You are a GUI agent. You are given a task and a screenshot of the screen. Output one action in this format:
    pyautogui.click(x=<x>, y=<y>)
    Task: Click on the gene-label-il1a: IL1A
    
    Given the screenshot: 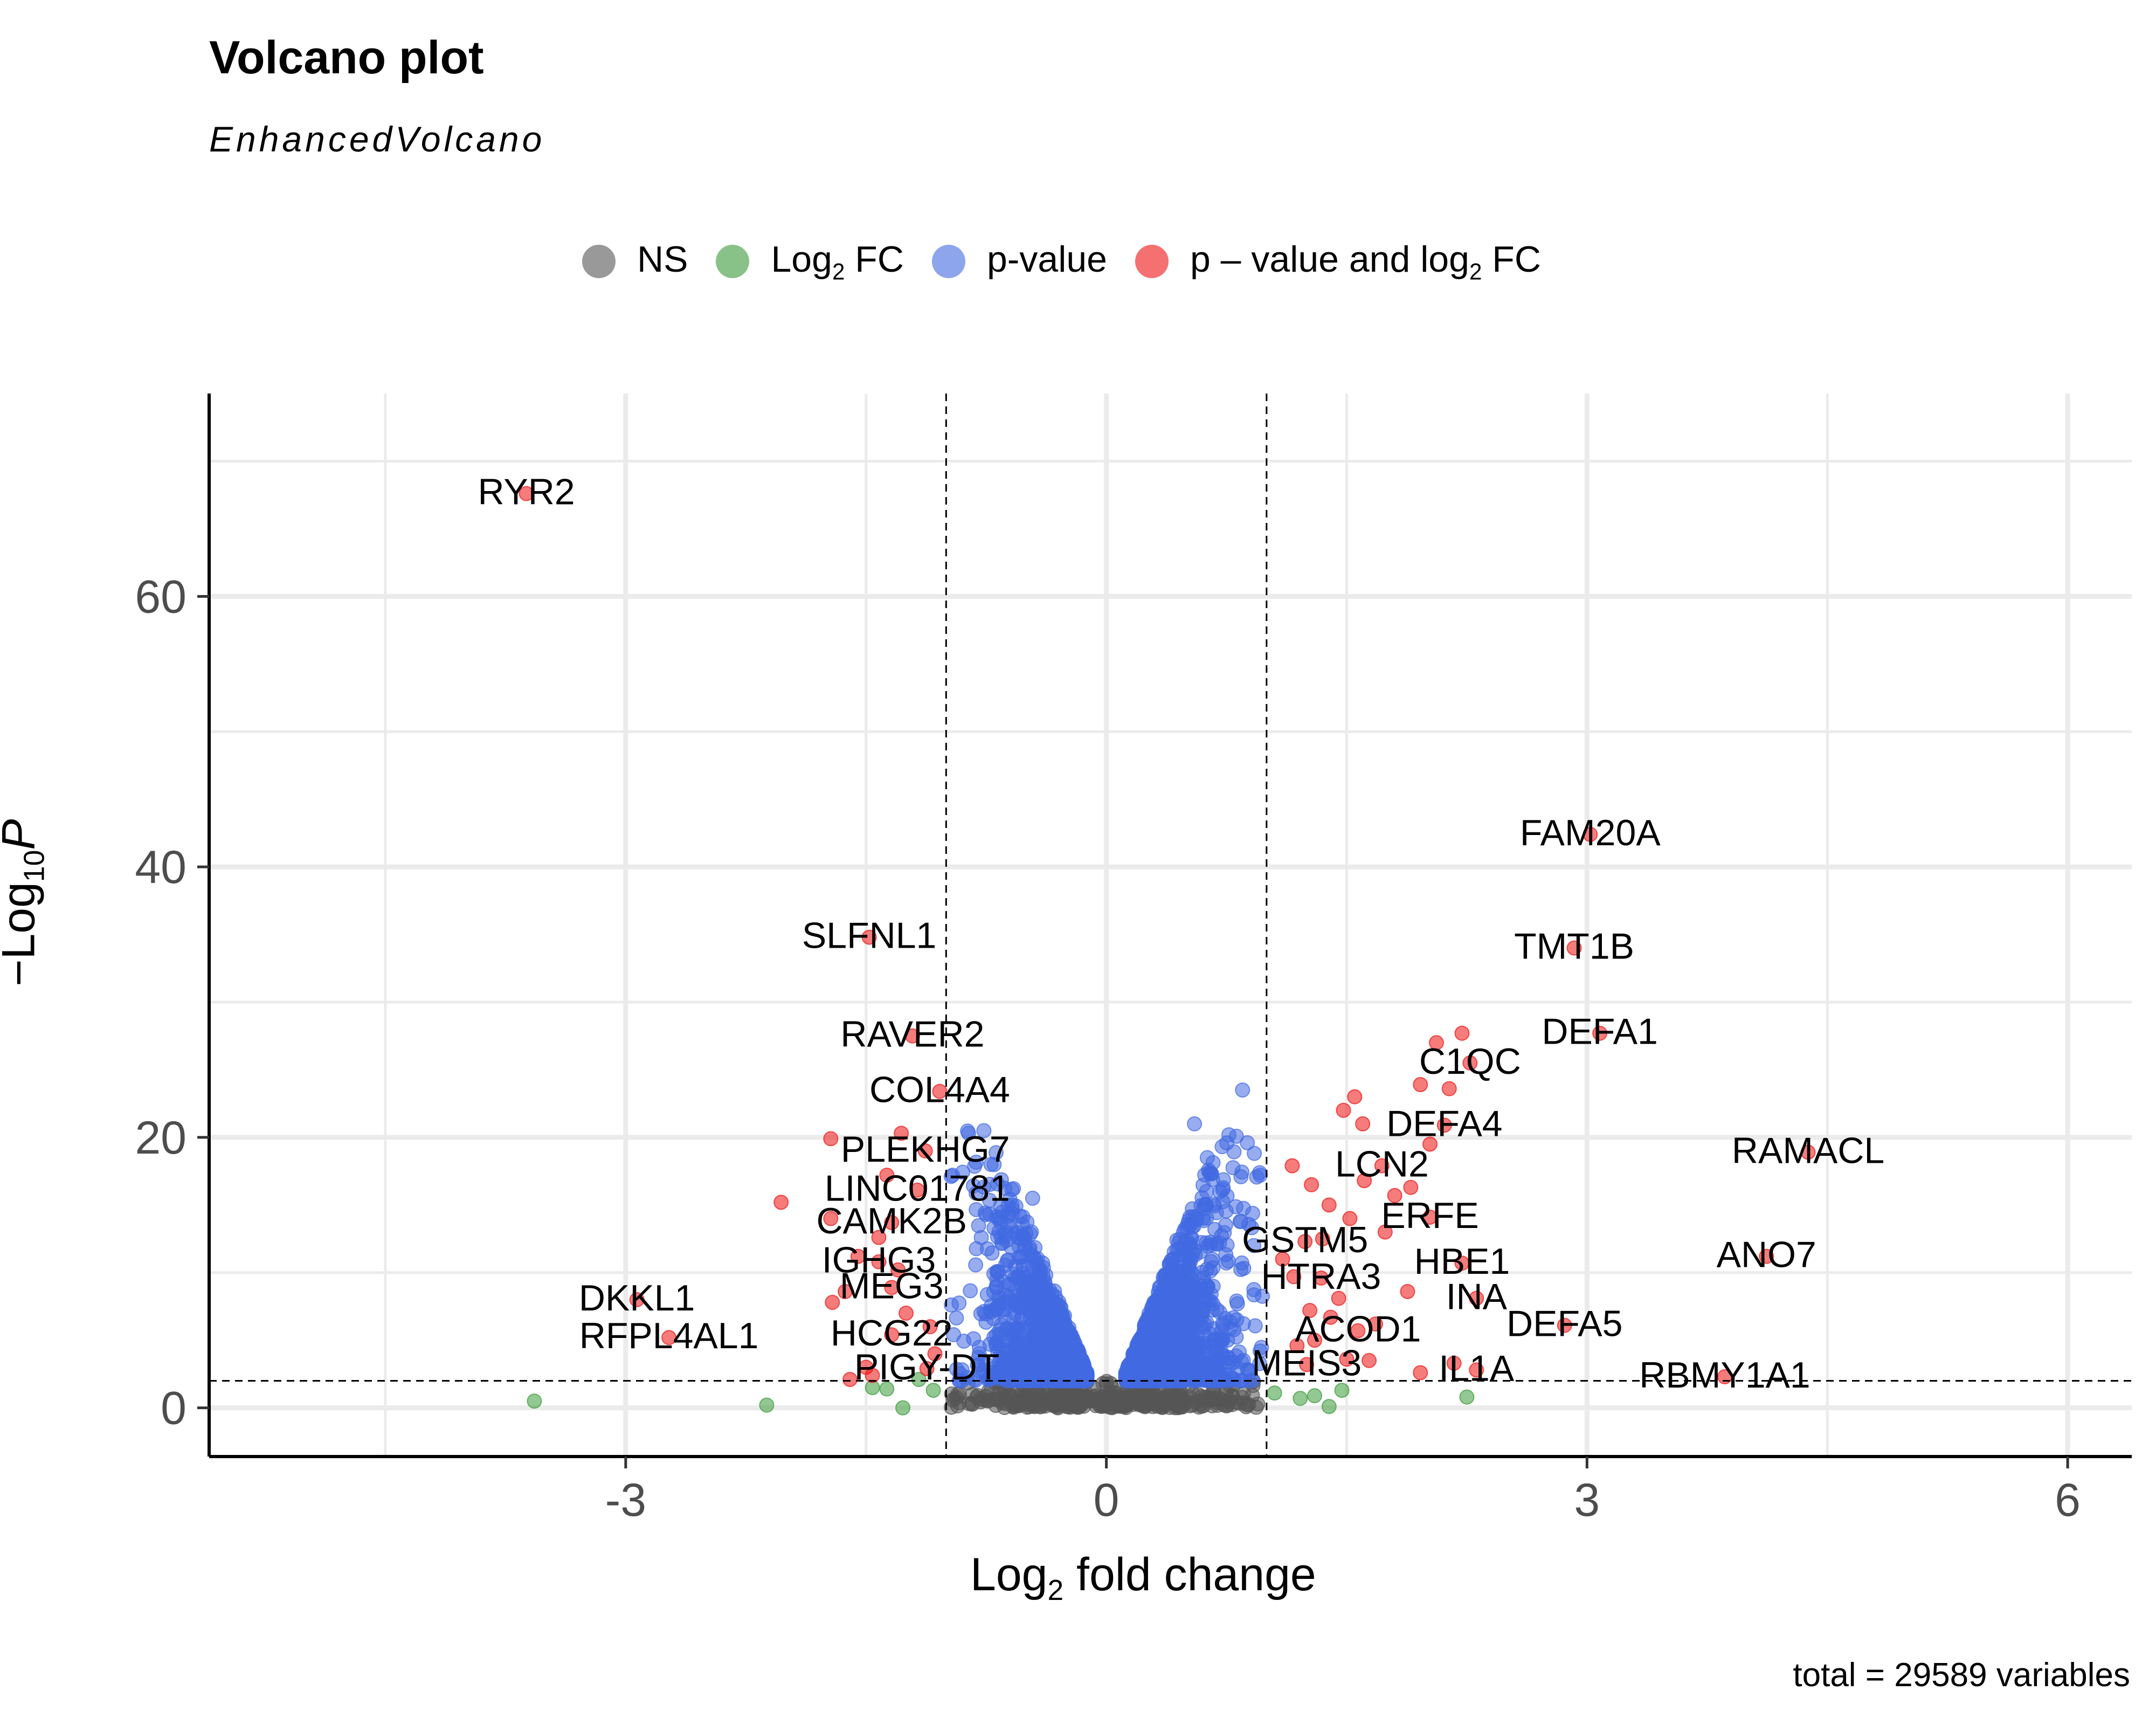 What is the action you would take?
    pyautogui.click(x=1477, y=1368)
    